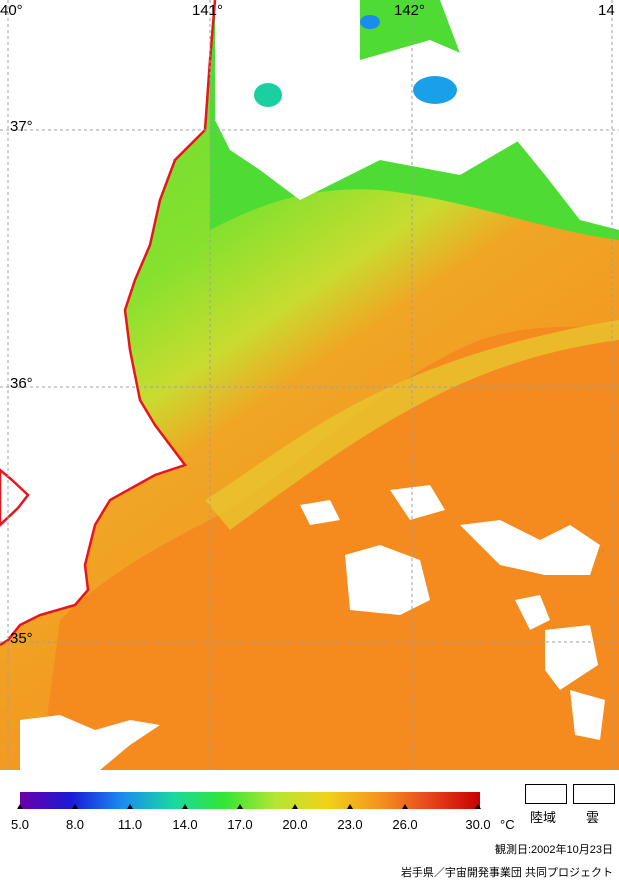  What do you see at coordinates (594, 794) in the screenshot?
I see `cloud-key-swatch` at bounding box center [594, 794].